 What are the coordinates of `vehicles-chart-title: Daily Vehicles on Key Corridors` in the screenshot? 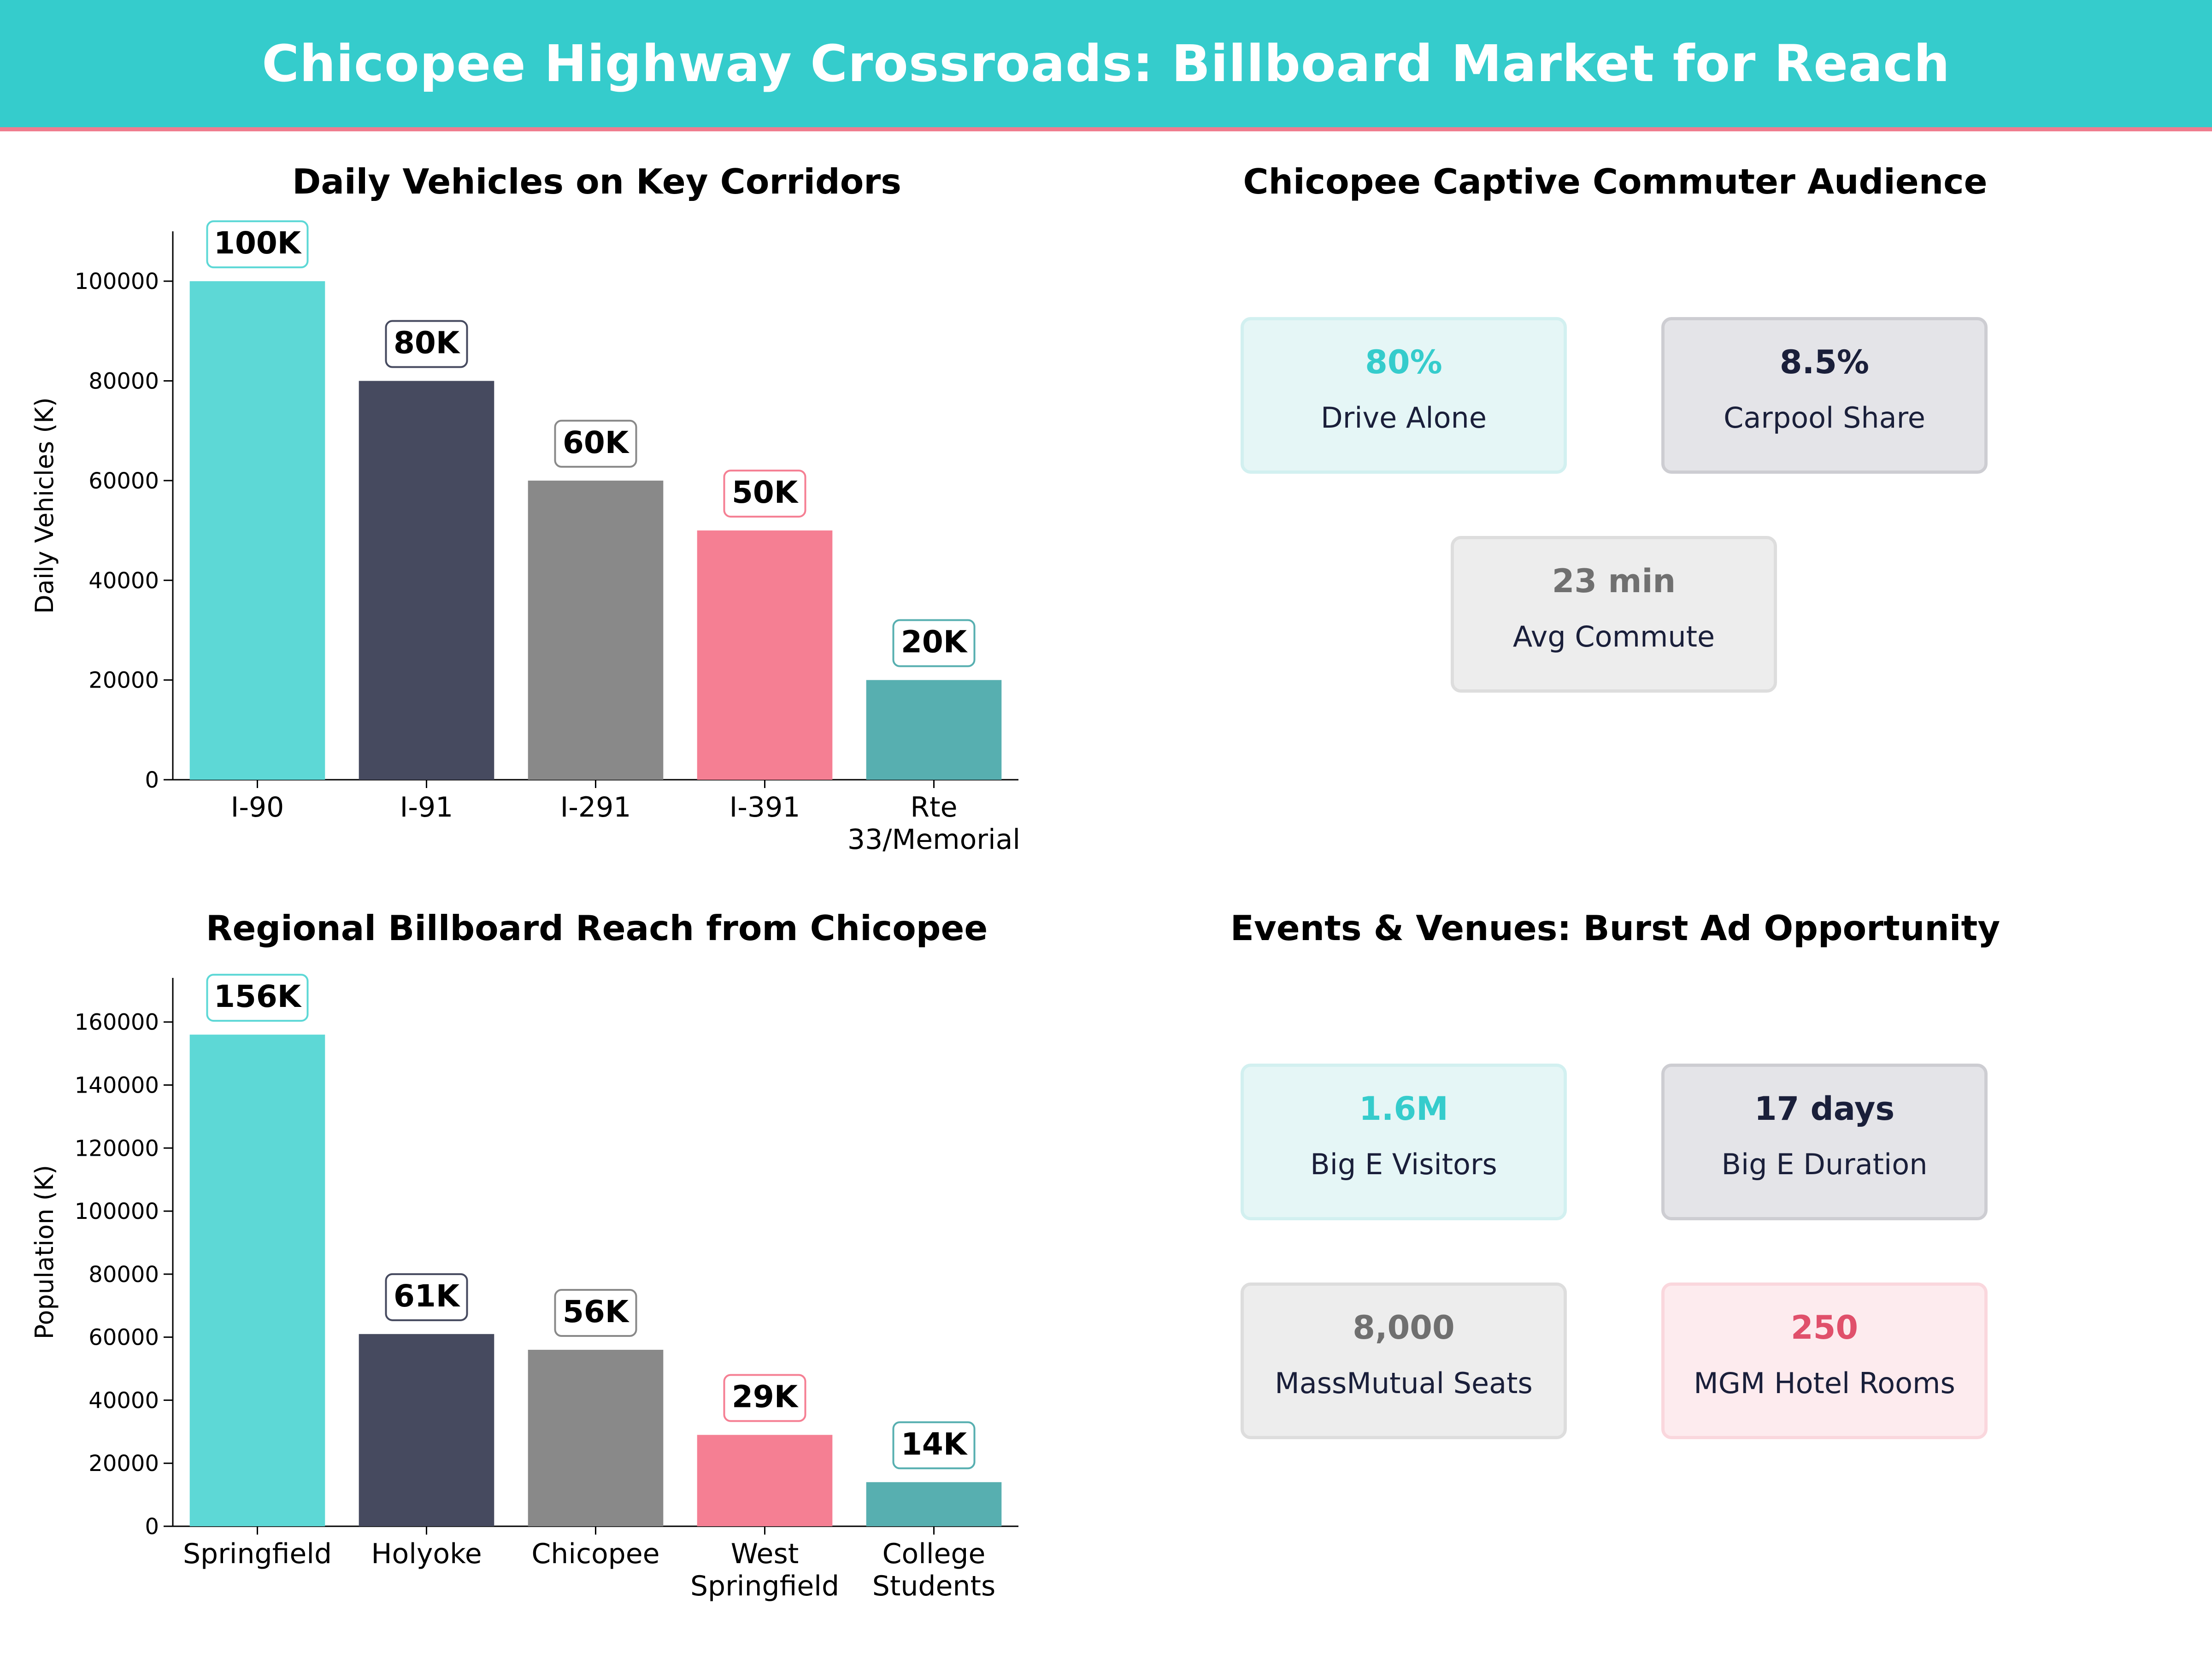 It's located at (596, 181).